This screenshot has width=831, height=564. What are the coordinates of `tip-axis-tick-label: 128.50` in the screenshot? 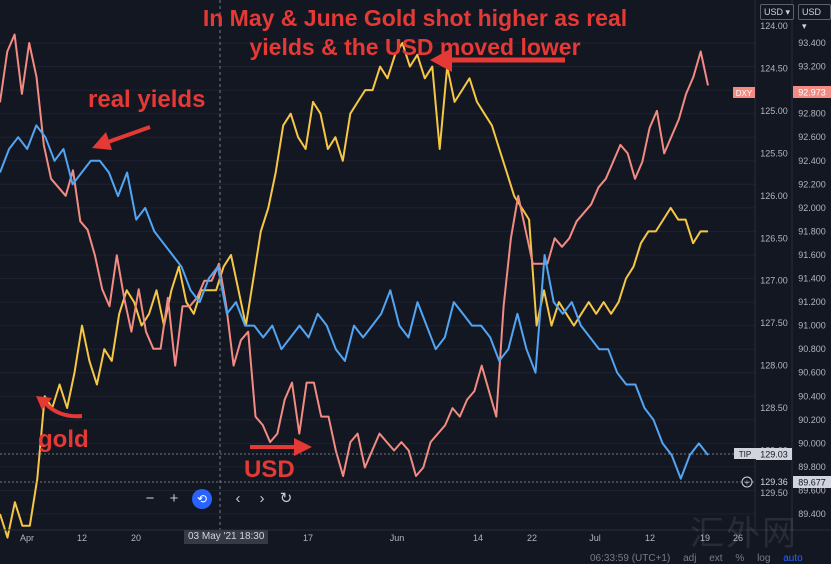 It's located at (774, 408).